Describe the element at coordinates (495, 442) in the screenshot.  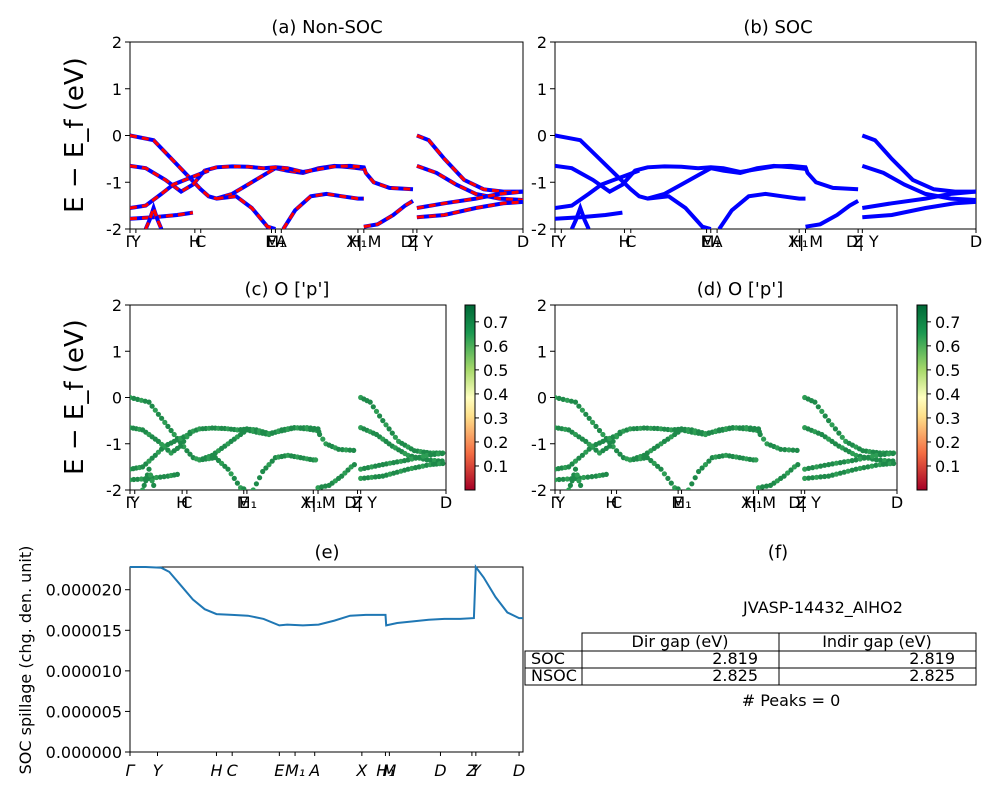
I see `colorbar-tick-label: 0.2` at that location.